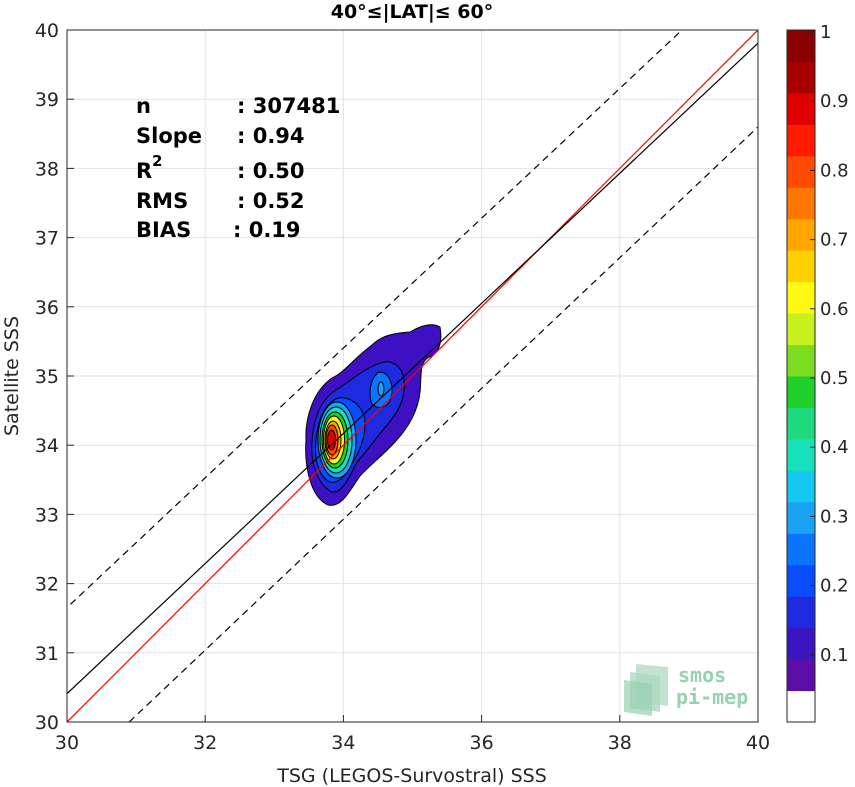  I want to click on y-tick-label: 32, so click(47, 585).